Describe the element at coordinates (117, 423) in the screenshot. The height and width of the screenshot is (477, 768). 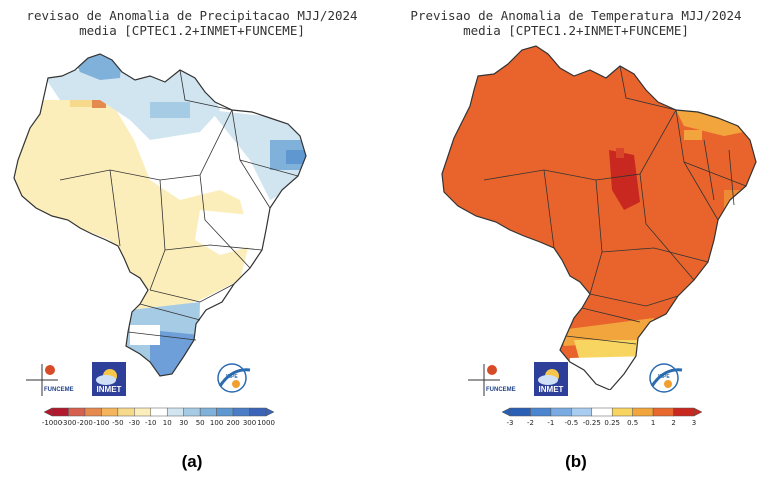
I see `precip-colorbar-tick-label: -50` at that location.